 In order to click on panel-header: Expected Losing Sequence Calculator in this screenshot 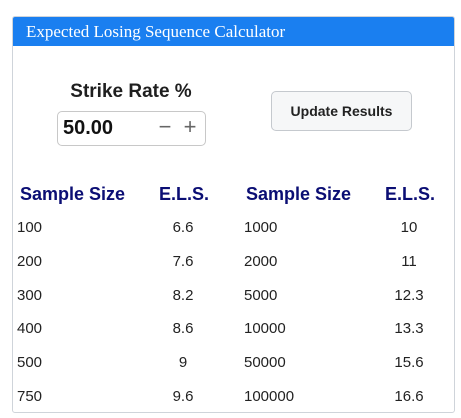, I will do `click(233, 31)`.